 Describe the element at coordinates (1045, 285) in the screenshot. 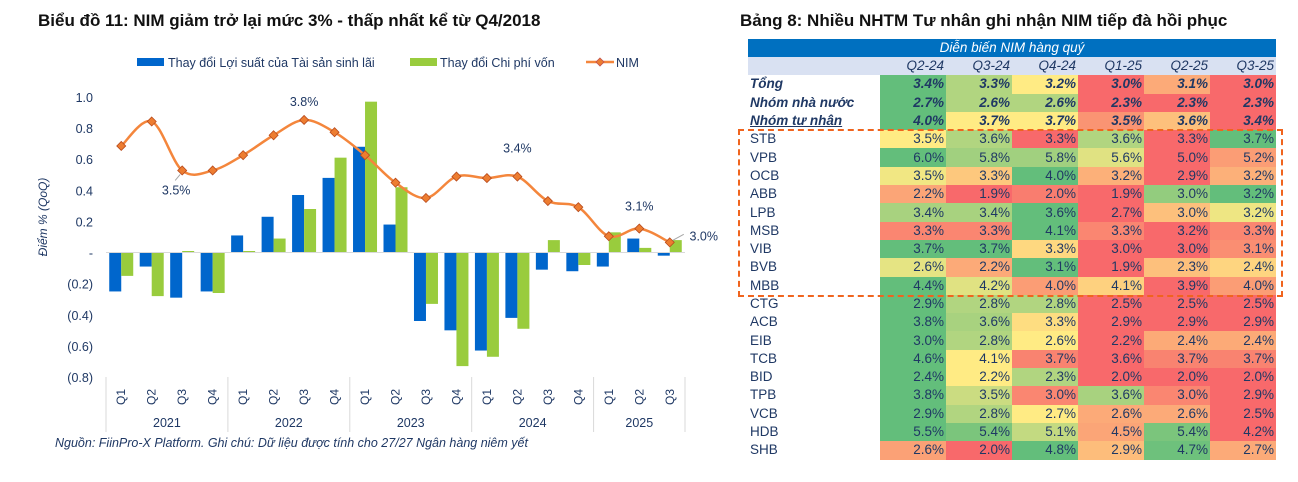

I see `nim-cell: 4.0%` at that location.